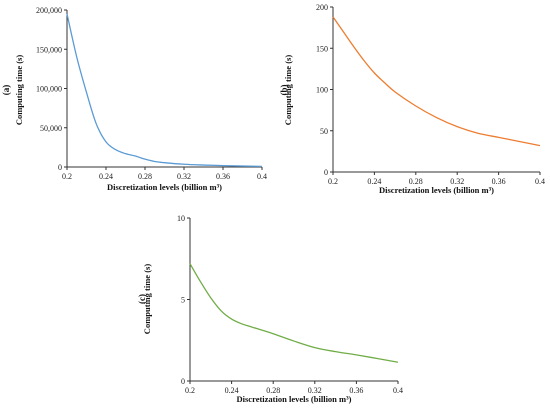 This screenshot has width=550, height=412. I want to click on y-tick-label: 100,000, so click(49, 89).